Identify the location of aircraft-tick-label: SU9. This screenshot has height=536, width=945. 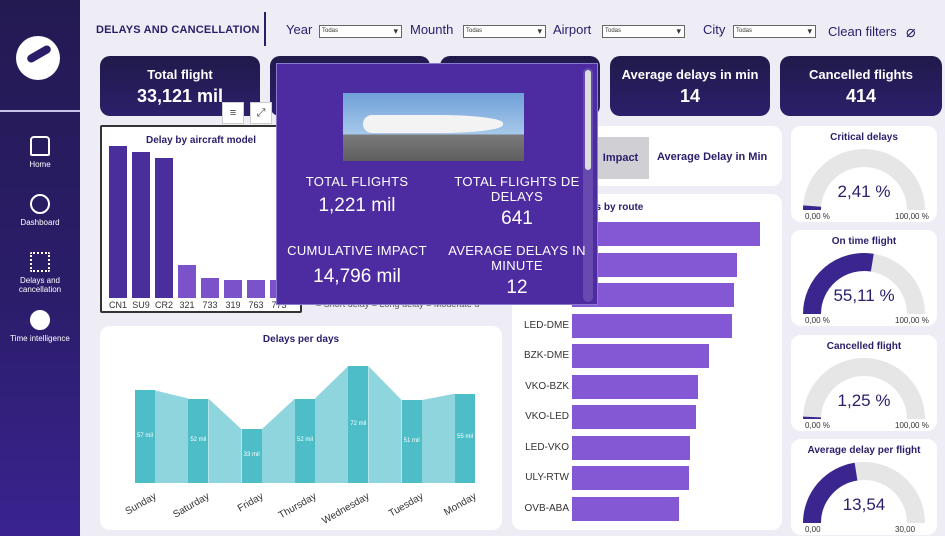
(141, 305).